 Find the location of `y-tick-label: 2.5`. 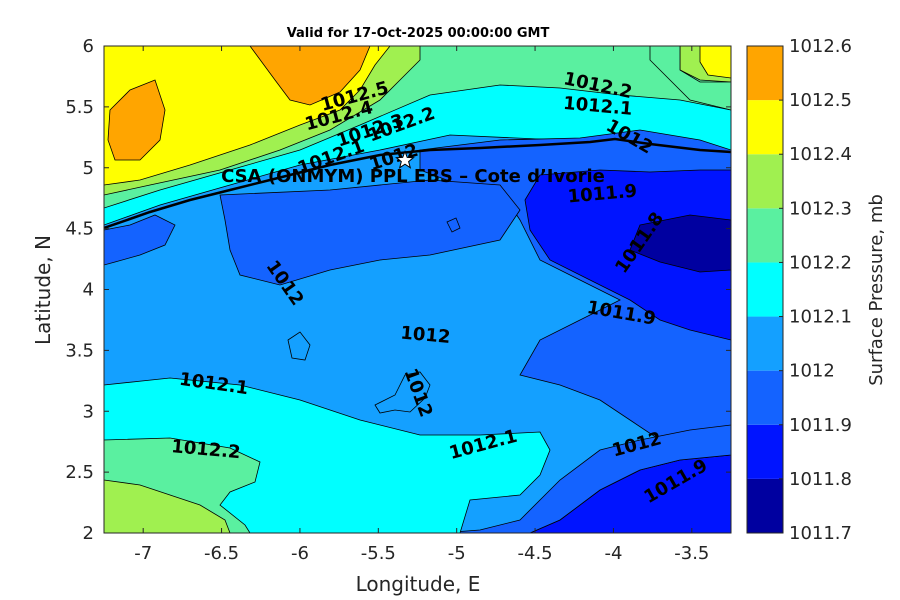

y-tick-label: 2.5 is located at coordinates (79, 472).